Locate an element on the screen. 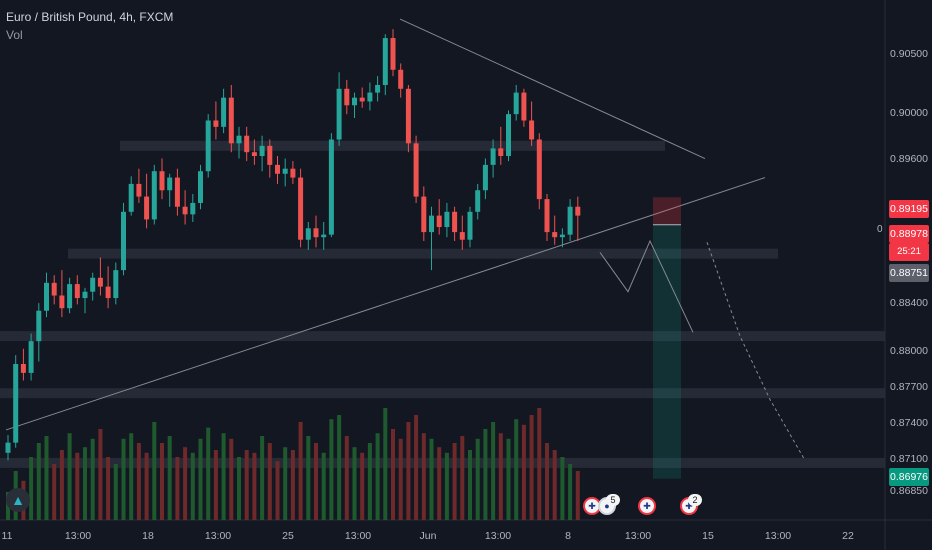 The height and width of the screenshot is (550, 932). stop-price-tag: 0.86976 is located at coordinates (909, 477).